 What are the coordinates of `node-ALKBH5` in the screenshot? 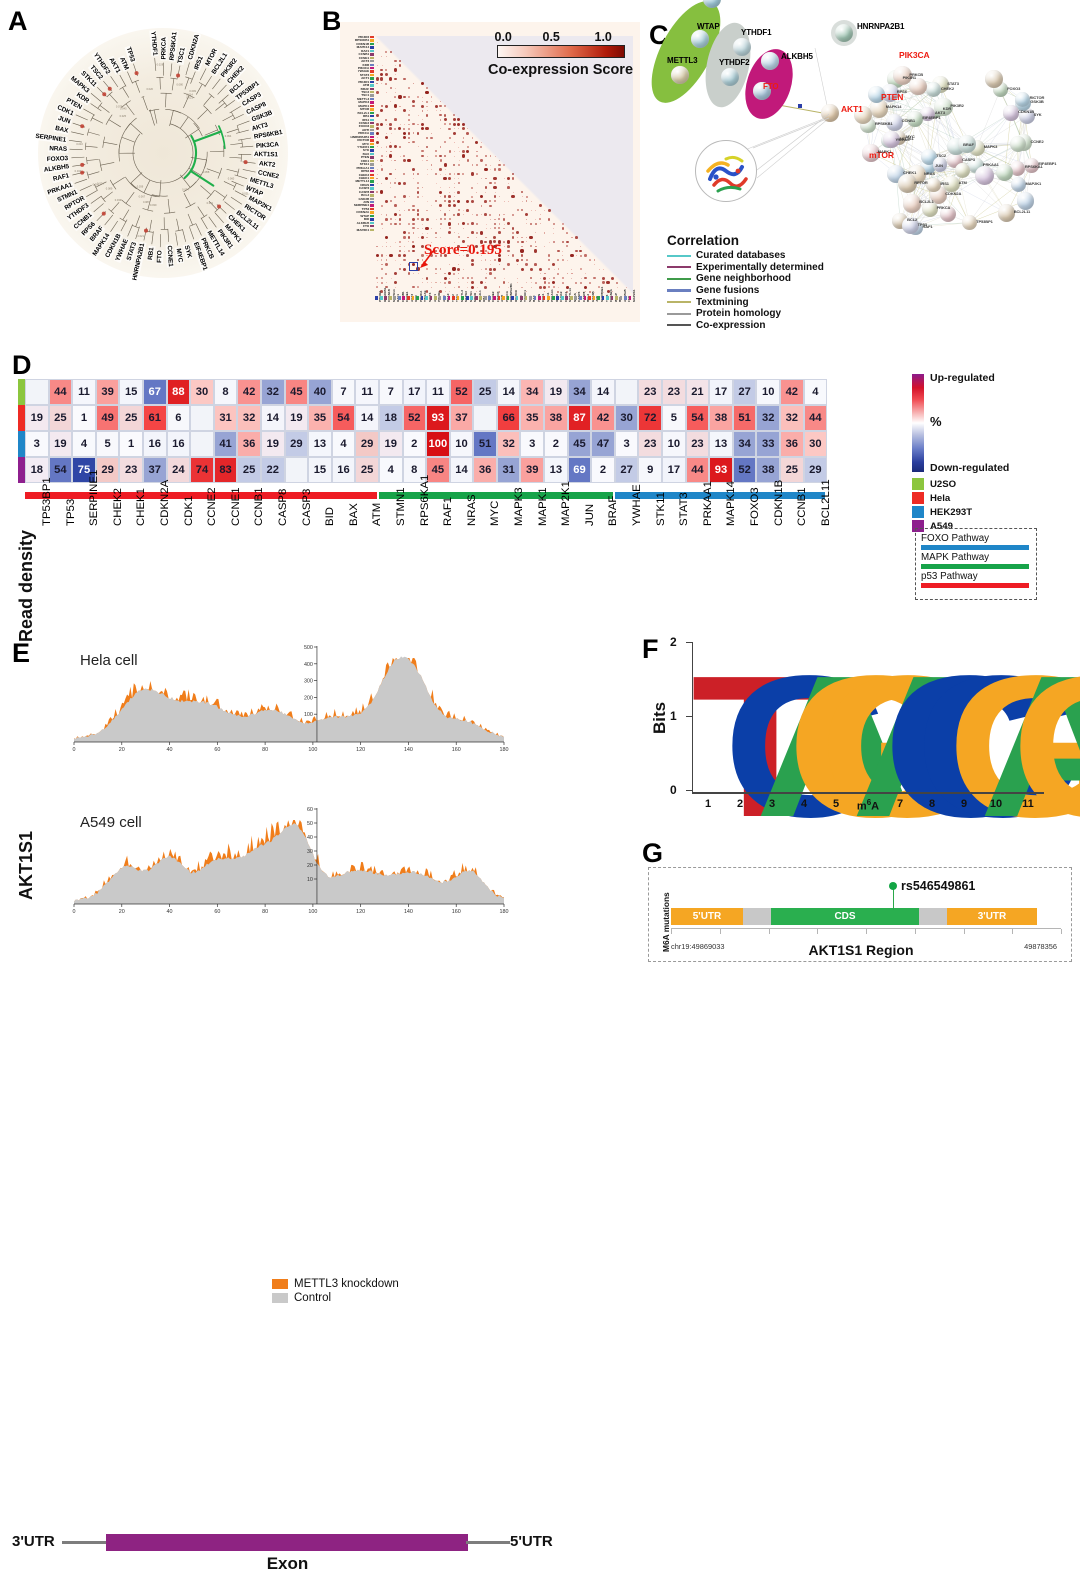 It's located at (770, 61).